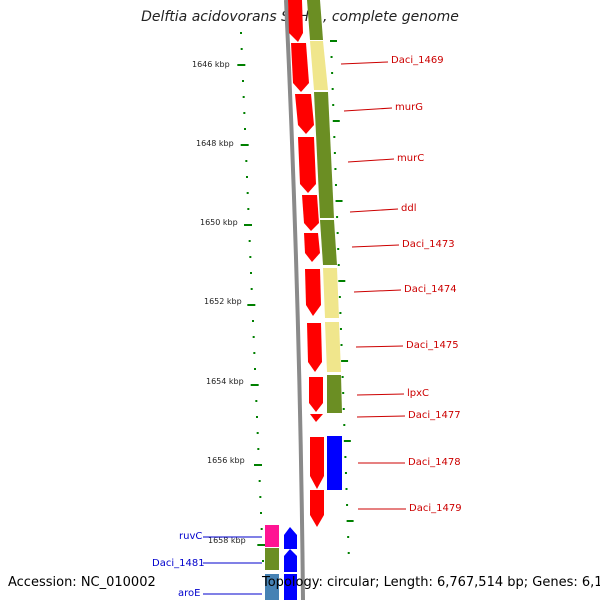  Describe the element at coordinates (434, 415) in the screenshot. I see `label-Daci_1477: Daci_1477` at that location.